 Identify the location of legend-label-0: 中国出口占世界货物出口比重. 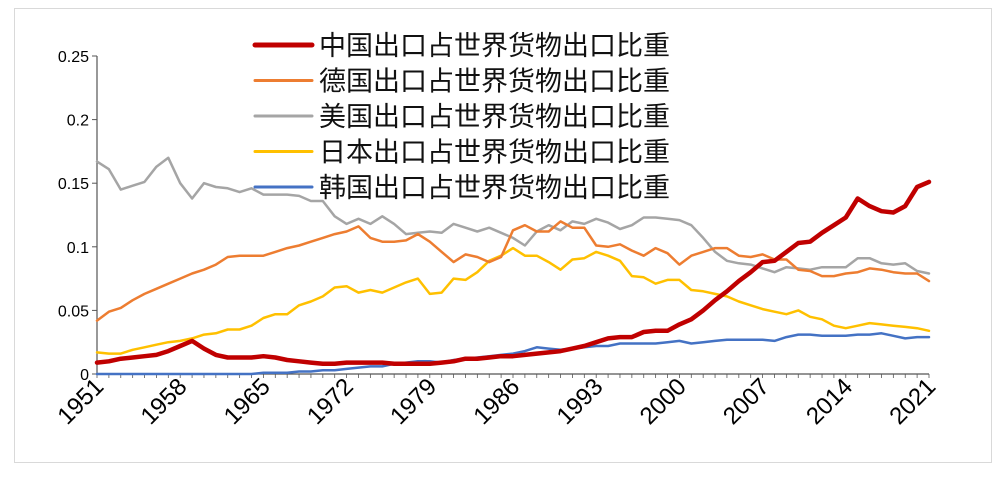
(494, 46).